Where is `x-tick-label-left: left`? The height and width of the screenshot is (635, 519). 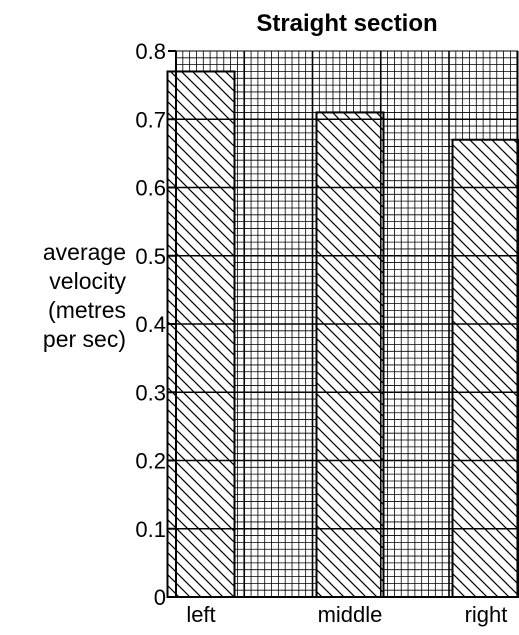
x-tick-label-left: left is located at coordinates (200, 614).